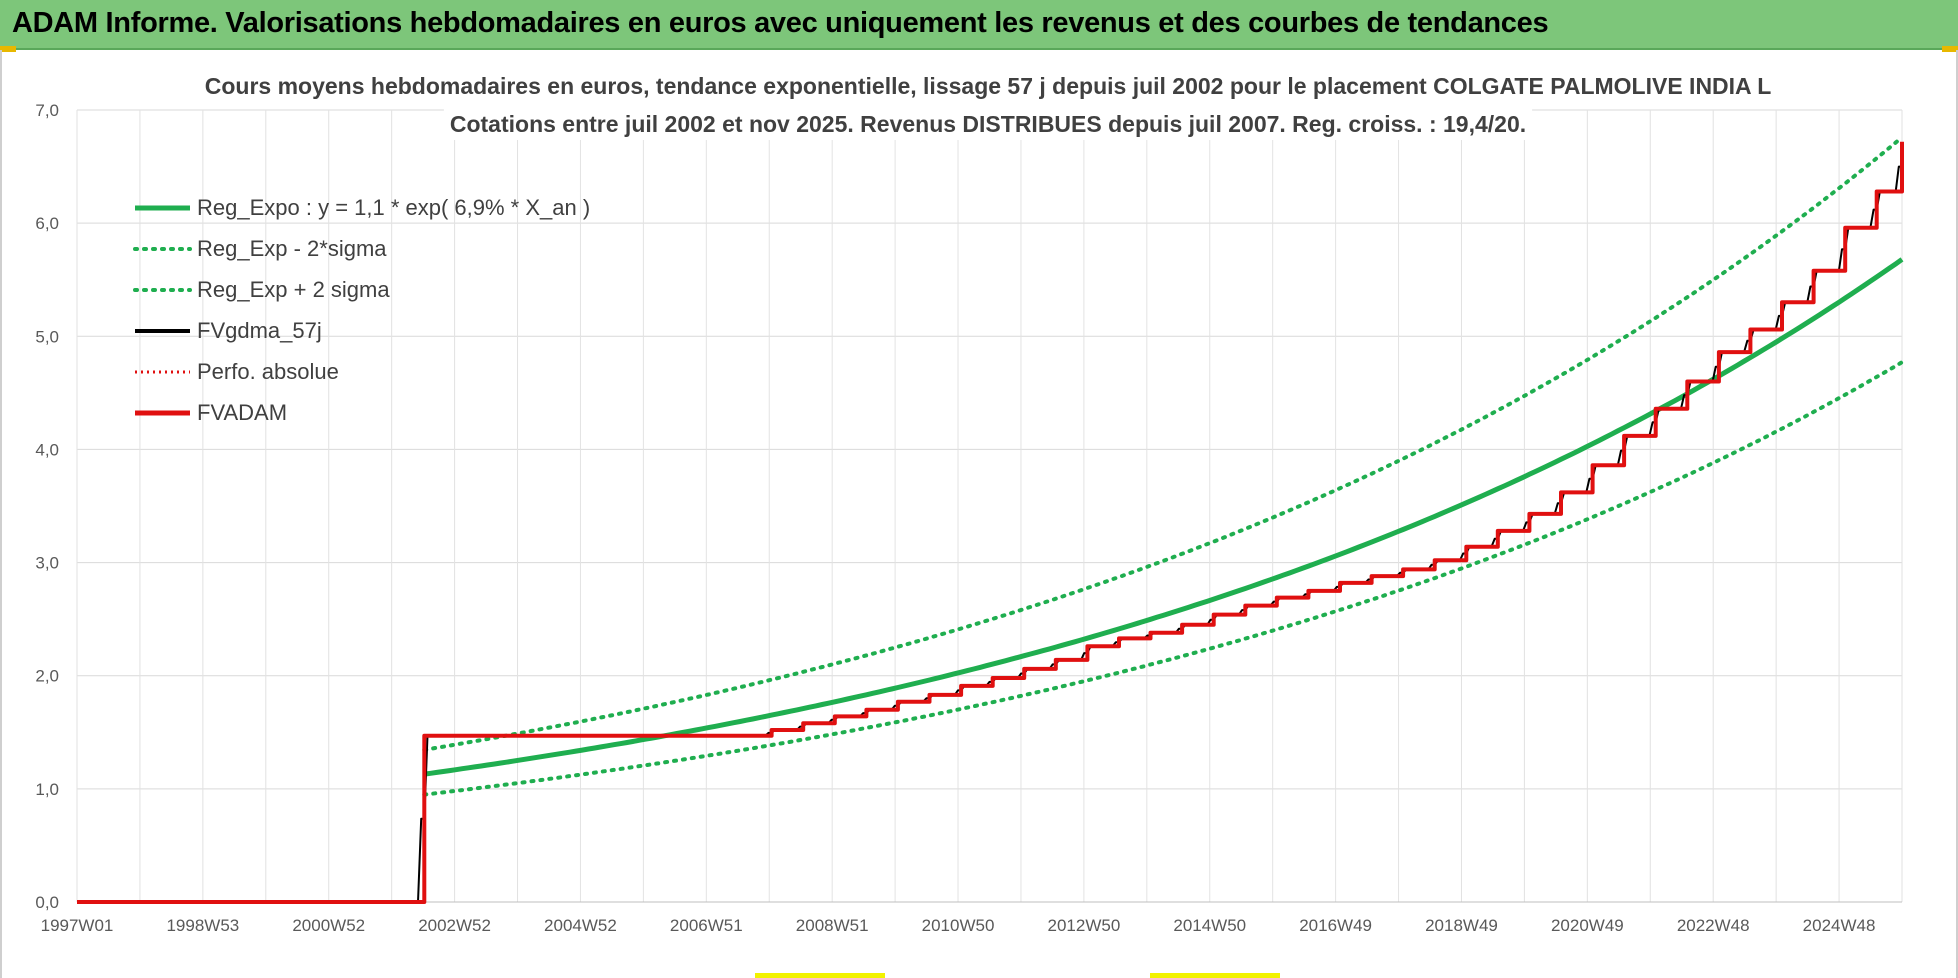 Image resolution: width=1958 pixels, height=978 pixels. Describe the element at coordinates (328, 925) in the screenshot. I see `x-tick-label: 2000W52` at that location.